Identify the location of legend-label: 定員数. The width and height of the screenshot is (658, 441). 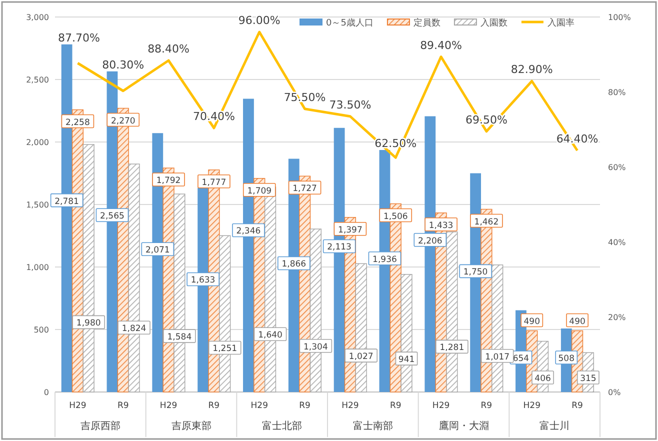
(426, 23).